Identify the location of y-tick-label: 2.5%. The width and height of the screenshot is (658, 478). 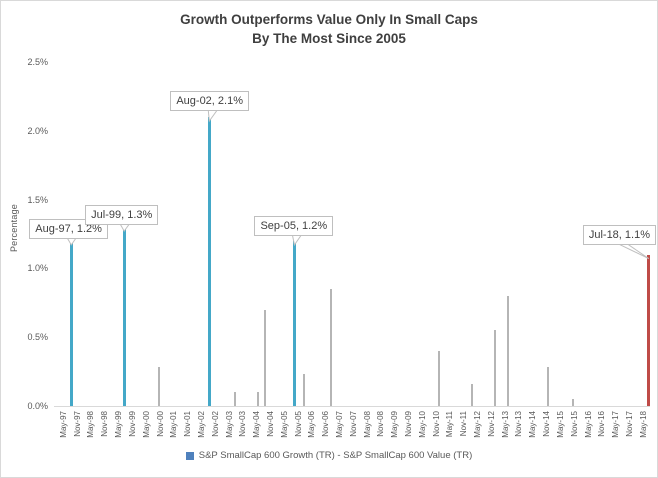
(37, 62).